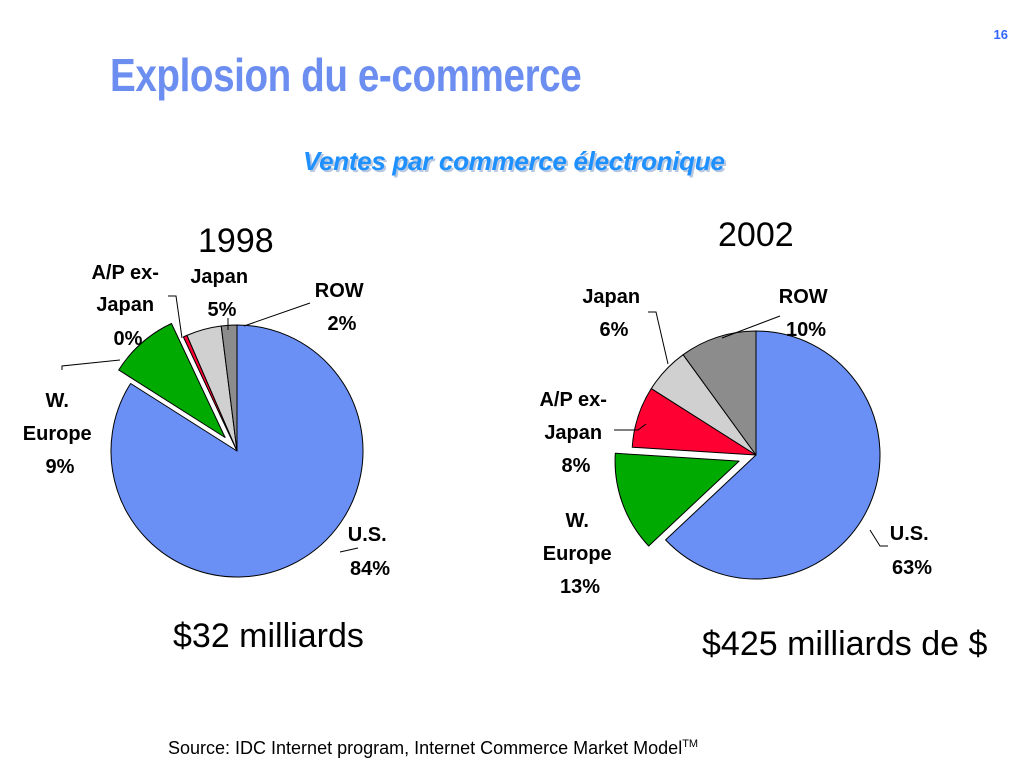 This screenshot has height=768, width=1024. Describe the element at coordinates (677, 499) in the screenshot. I see `pie2002-slice-w-europe` at that location.